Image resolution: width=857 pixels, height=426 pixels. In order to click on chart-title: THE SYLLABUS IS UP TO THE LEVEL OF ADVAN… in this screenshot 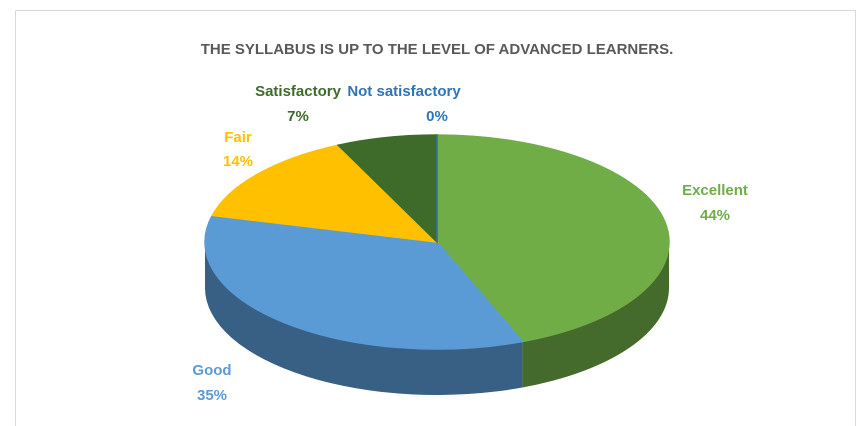, I will do `click(437, 49)`.